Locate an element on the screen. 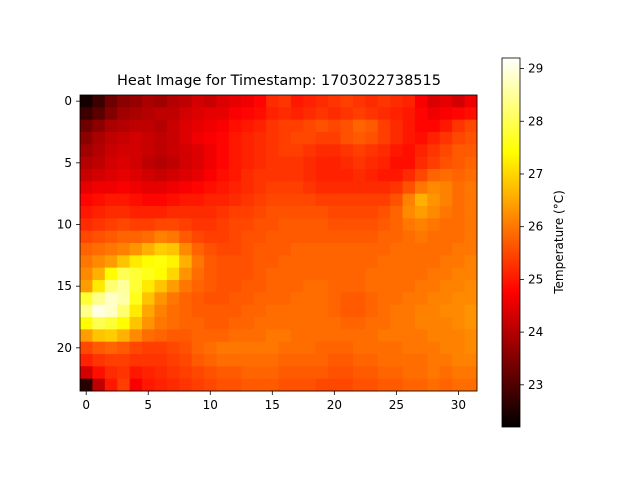 The image size is (640, 485). colorbar-tick-label: 27 is located at coordinates (535, 174).